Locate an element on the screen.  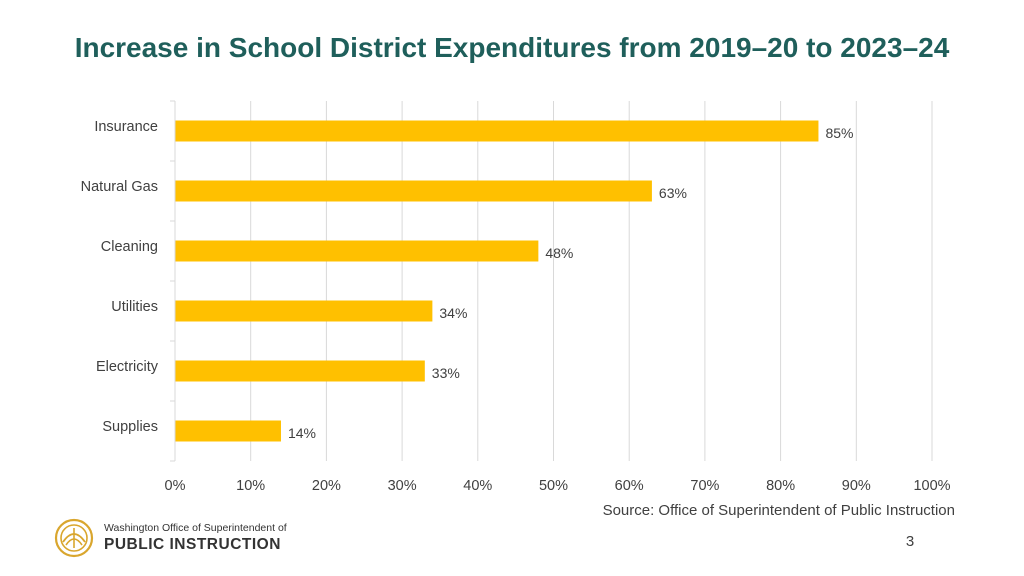
category-label-insurance: Insurance is located at coordinates (126, 127).